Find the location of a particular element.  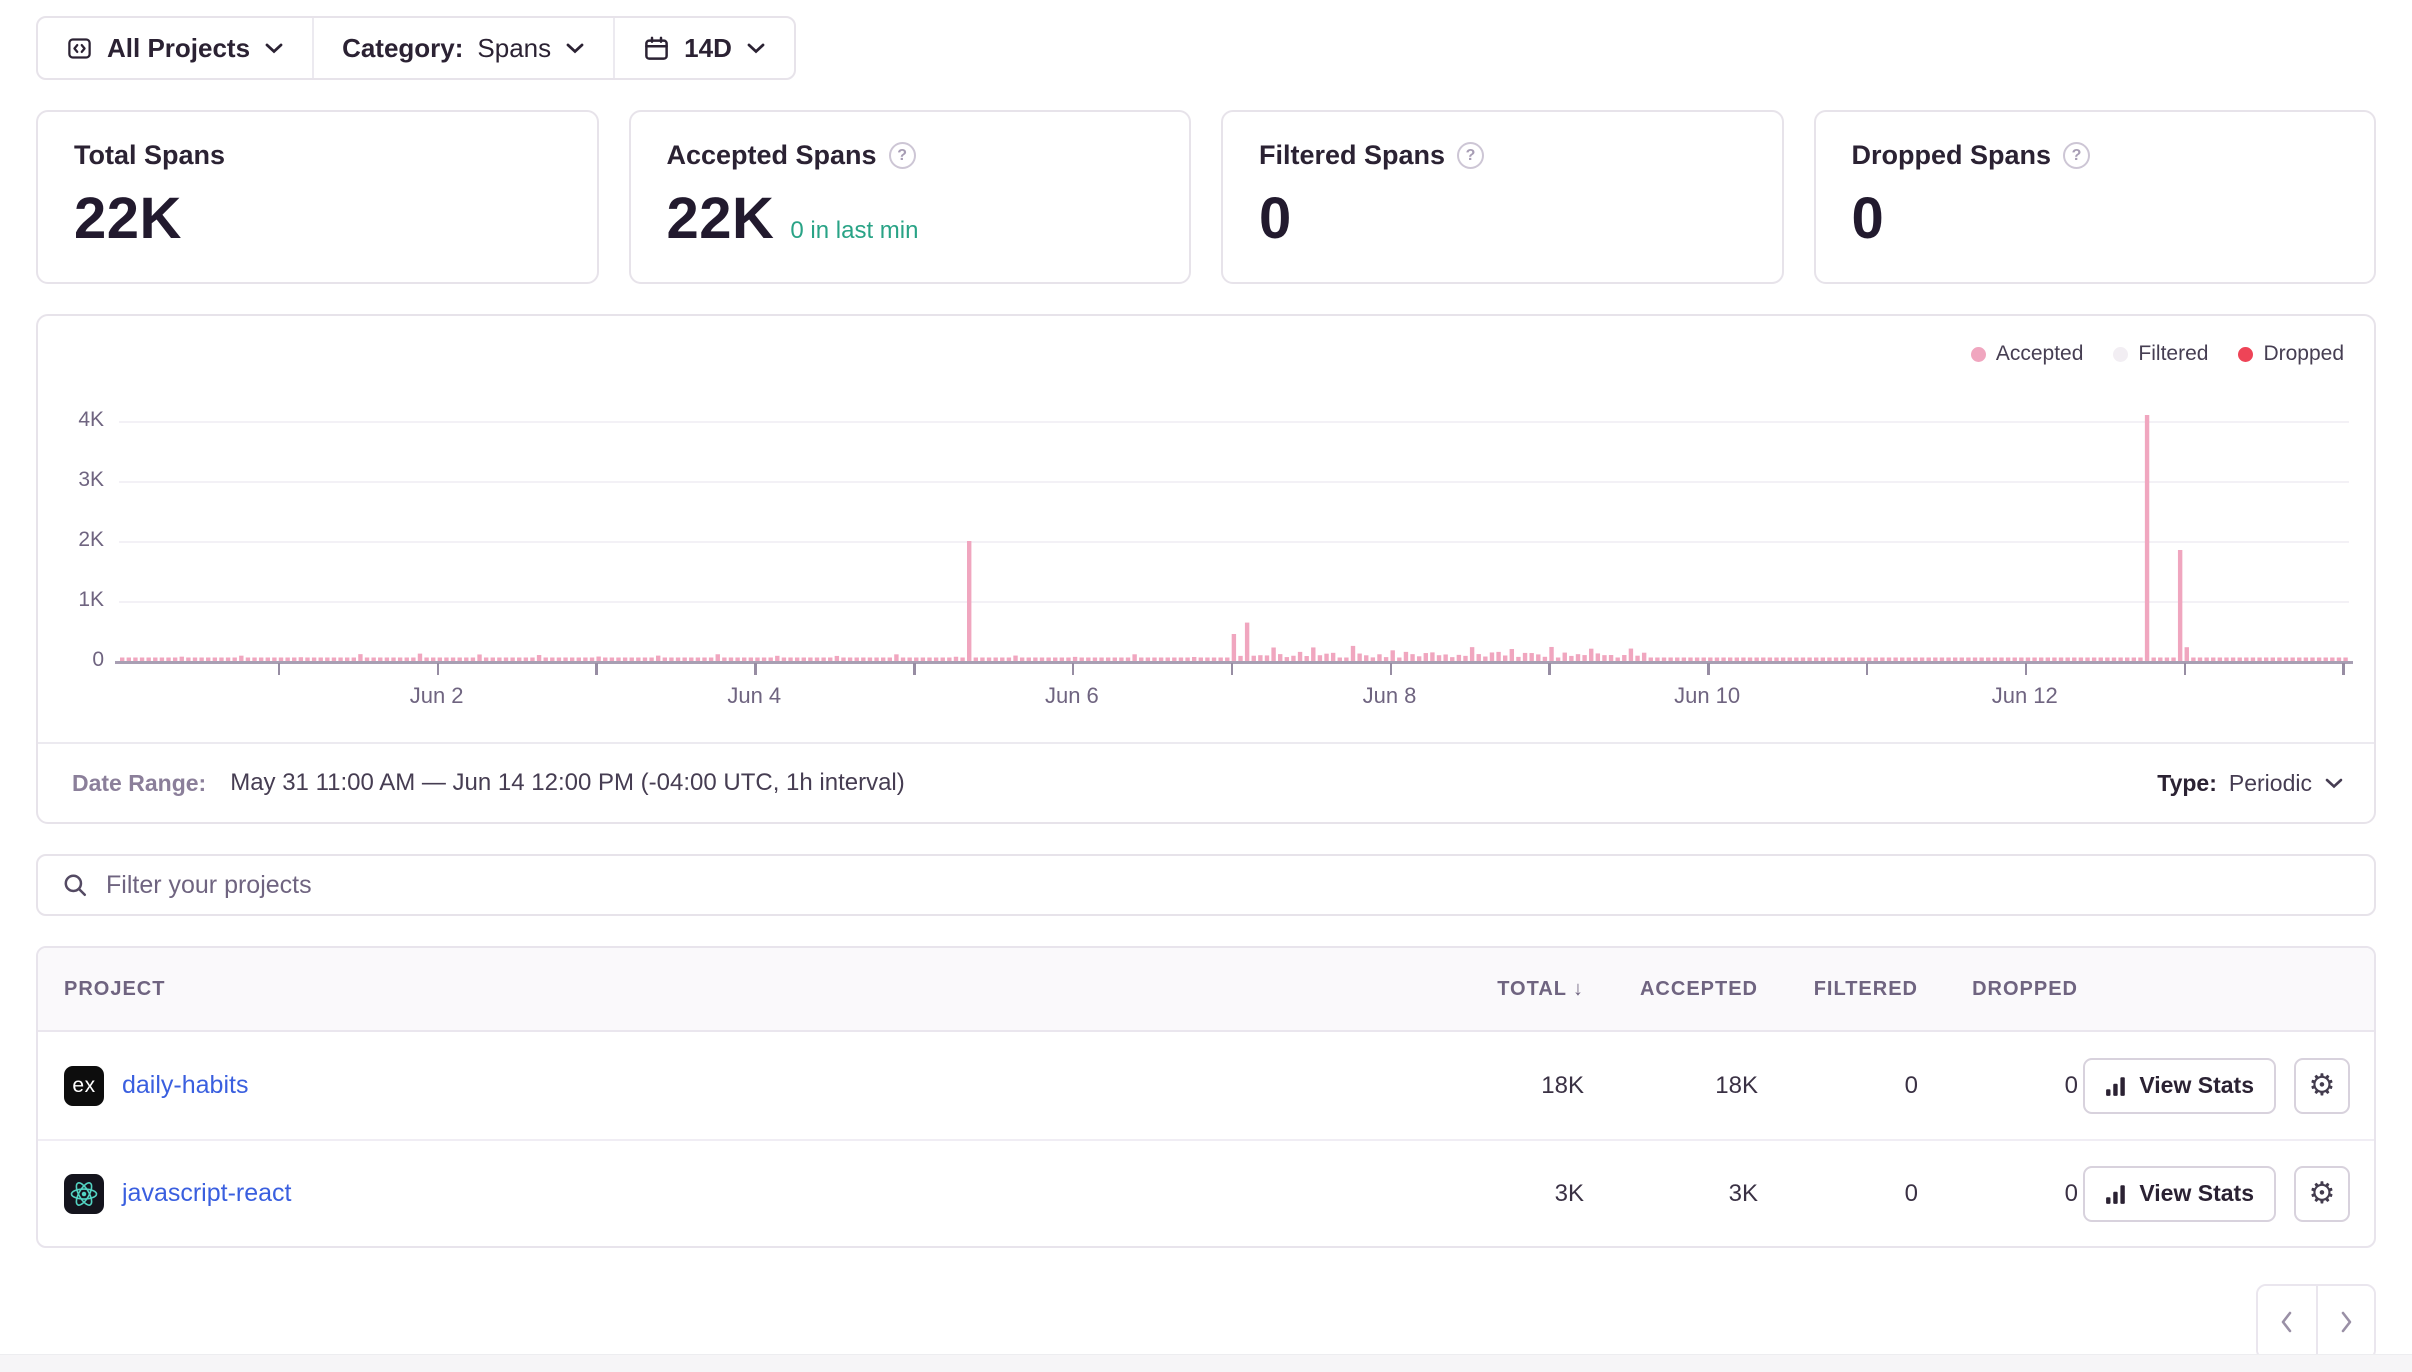

table-header-row: Project Total ↓ Accepted Filtered Dropped is located at coordinates (1206, 990).